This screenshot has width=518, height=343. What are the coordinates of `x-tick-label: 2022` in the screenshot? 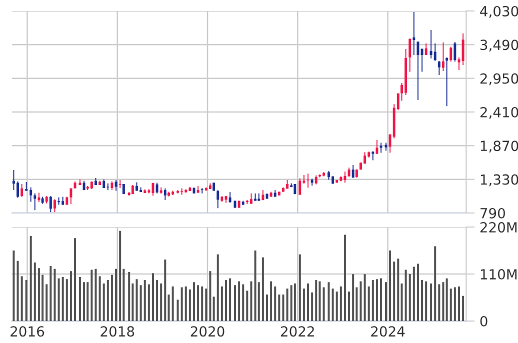 It's located at (297, 331).